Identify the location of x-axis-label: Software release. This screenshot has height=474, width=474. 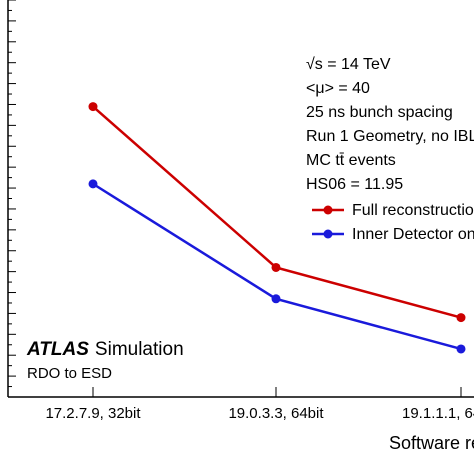
(431, 443).